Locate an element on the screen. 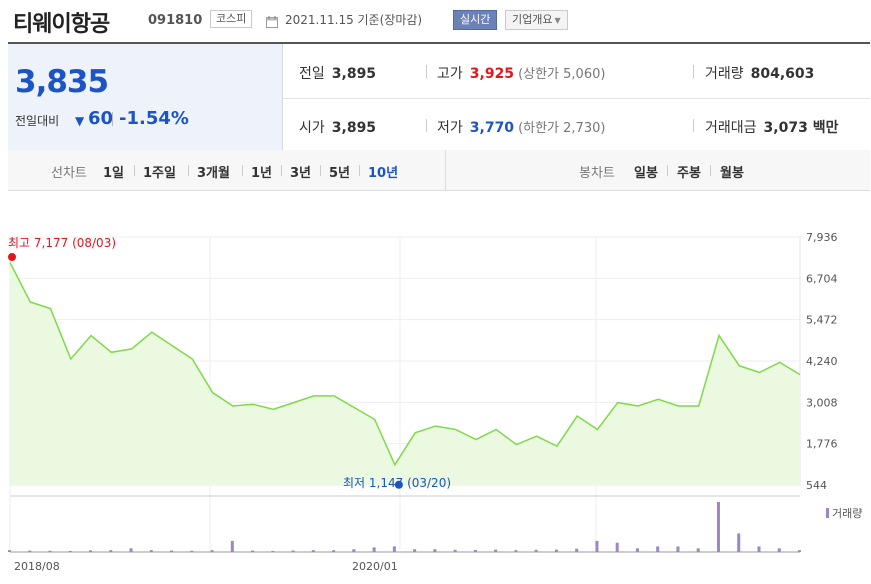 The height and width of the screenshot is (584, 871). y-tick-label: 1,776 is located at coordinates (822, 444).